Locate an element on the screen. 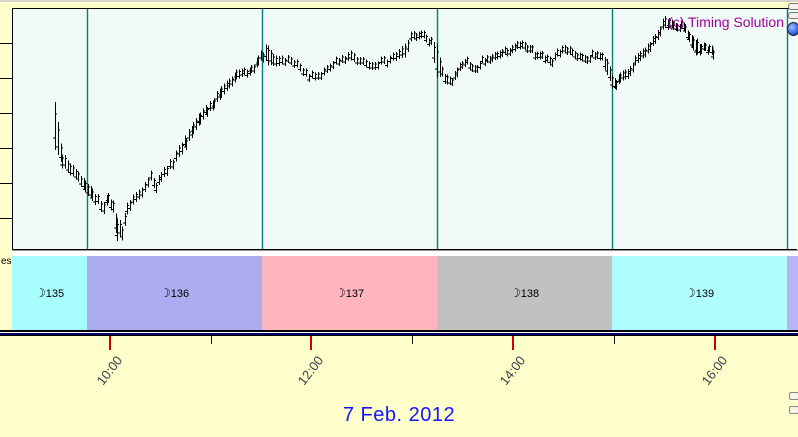 The width and height of the screenshot is (798, 437). moon-phase-band-136: ☽136 is located at coordinates (174, 293).